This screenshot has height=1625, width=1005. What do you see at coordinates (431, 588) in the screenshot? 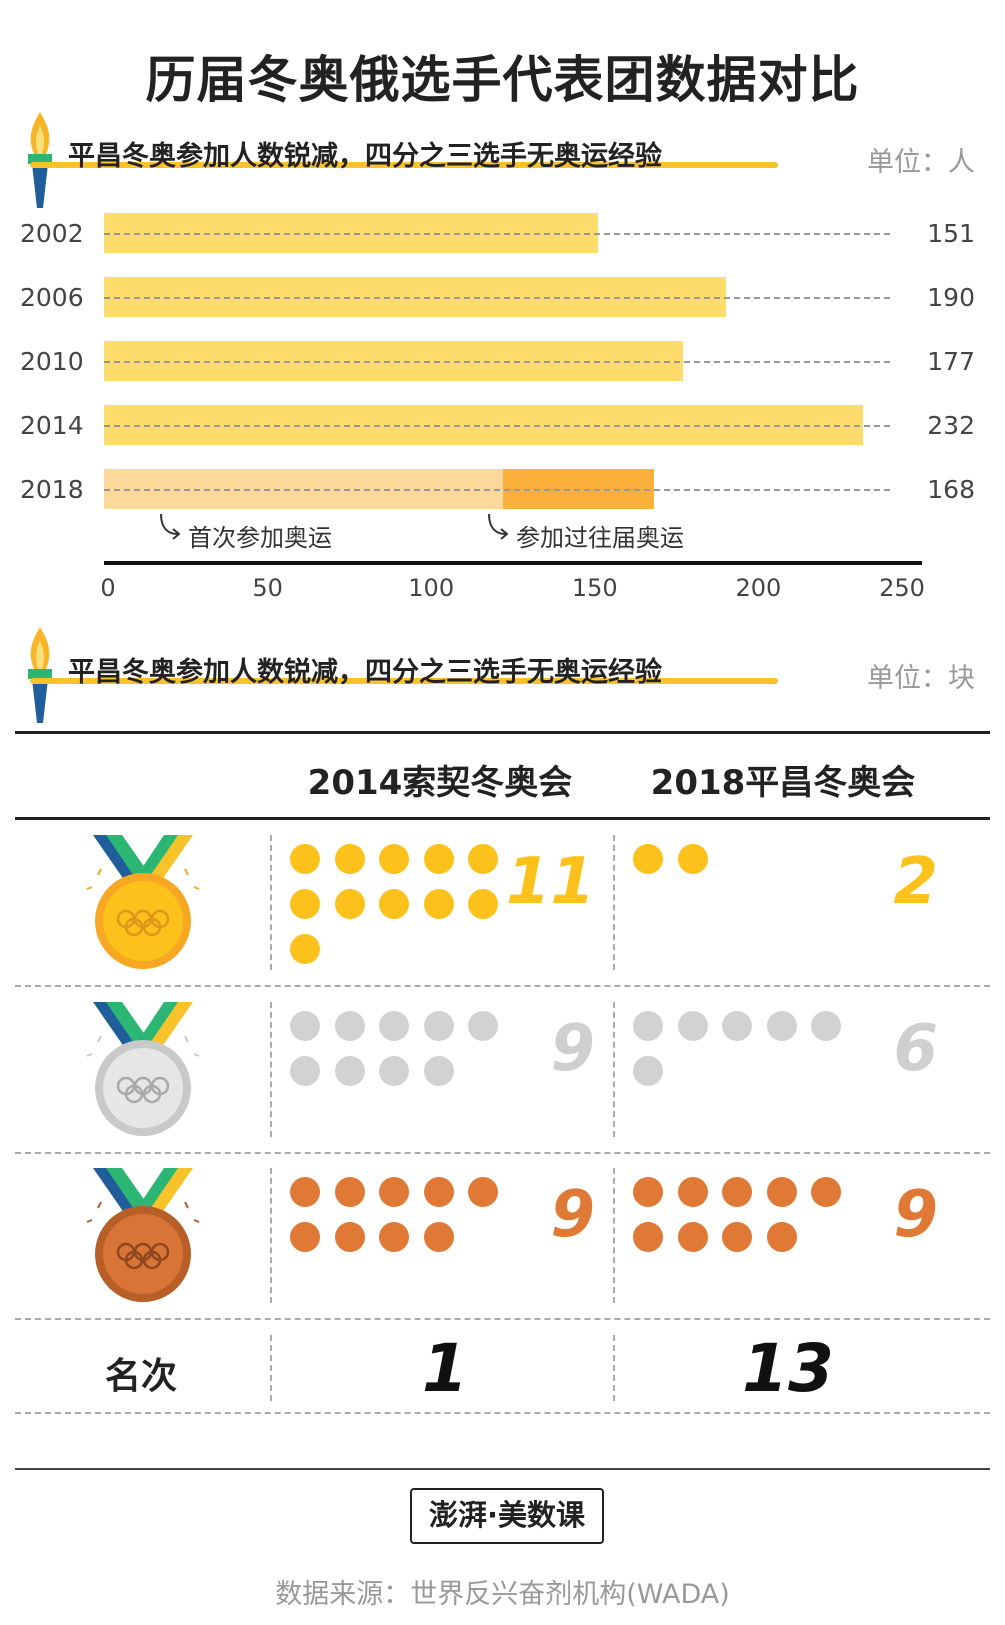
I see `x-tick-label: 100` at bounding box center [431, 588].